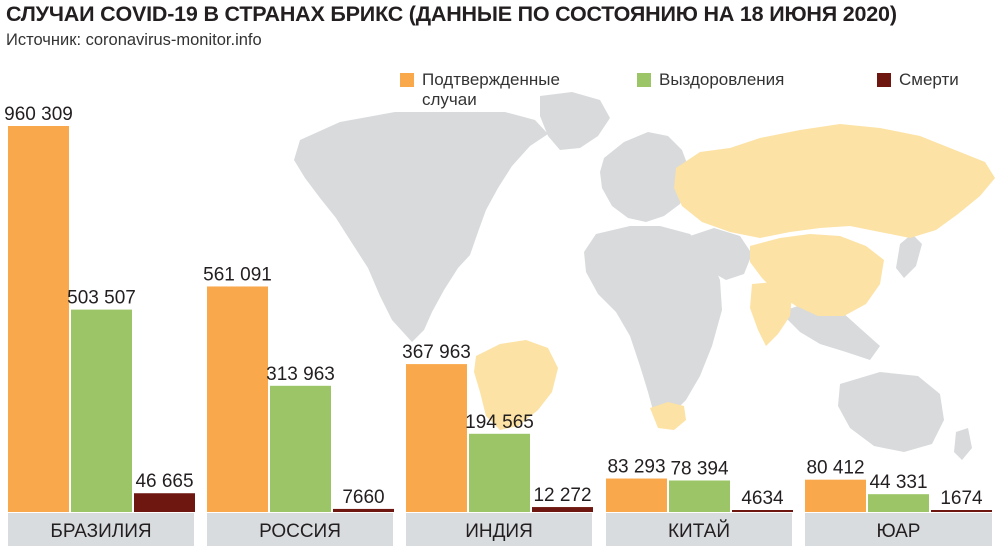 The height and width of the screenshot is (548, 1000). What do you see at coordinates (164, 481) in the screenshot?
I see `data-label: 46 665` at bounding box center [164, 481].